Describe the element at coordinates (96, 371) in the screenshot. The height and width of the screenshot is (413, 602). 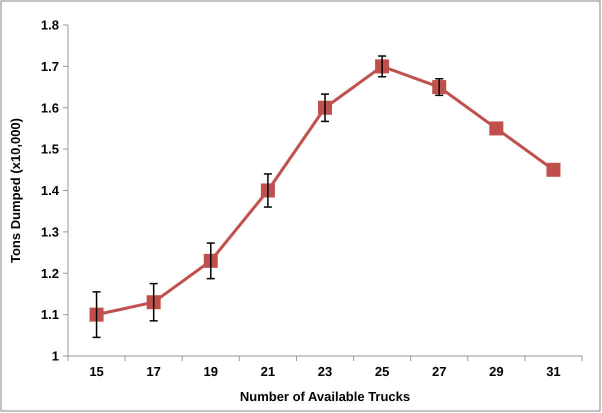
I see `x-tick-label: 15` at that location.